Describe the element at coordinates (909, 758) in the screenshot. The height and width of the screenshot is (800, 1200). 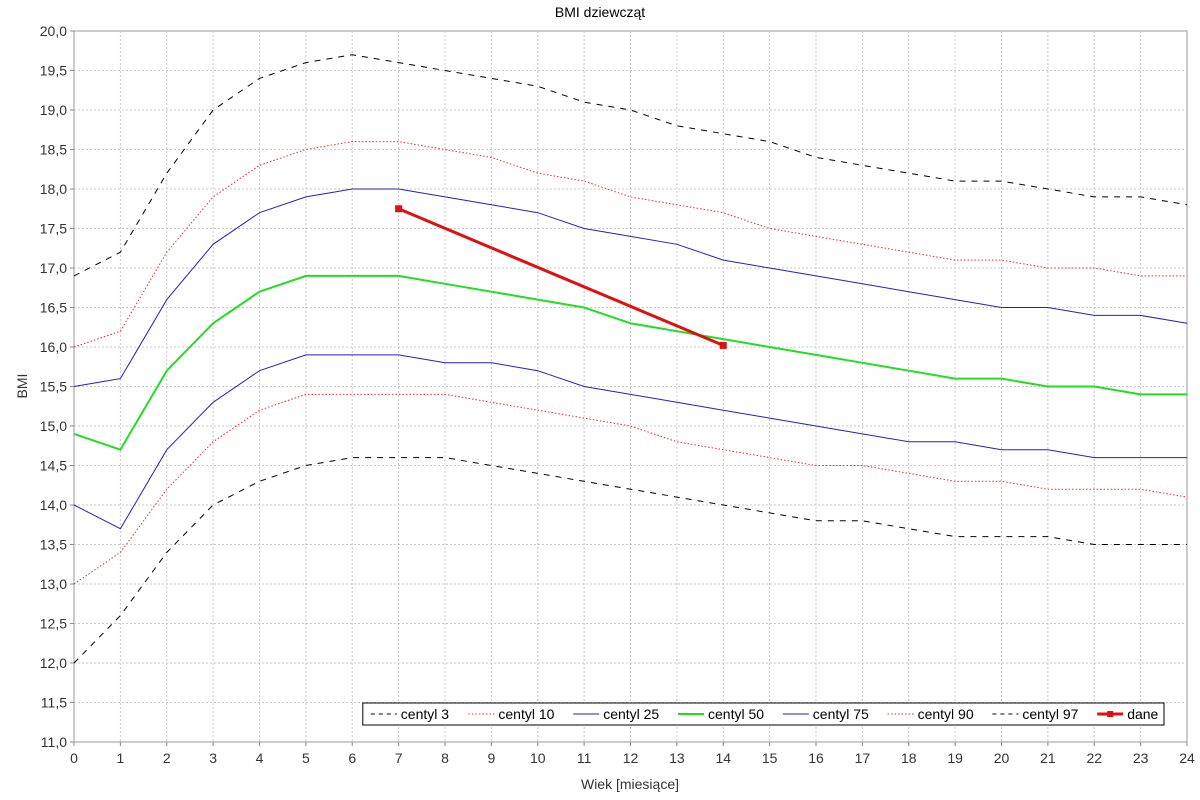
I see `x-tick-label: 18` at that location.